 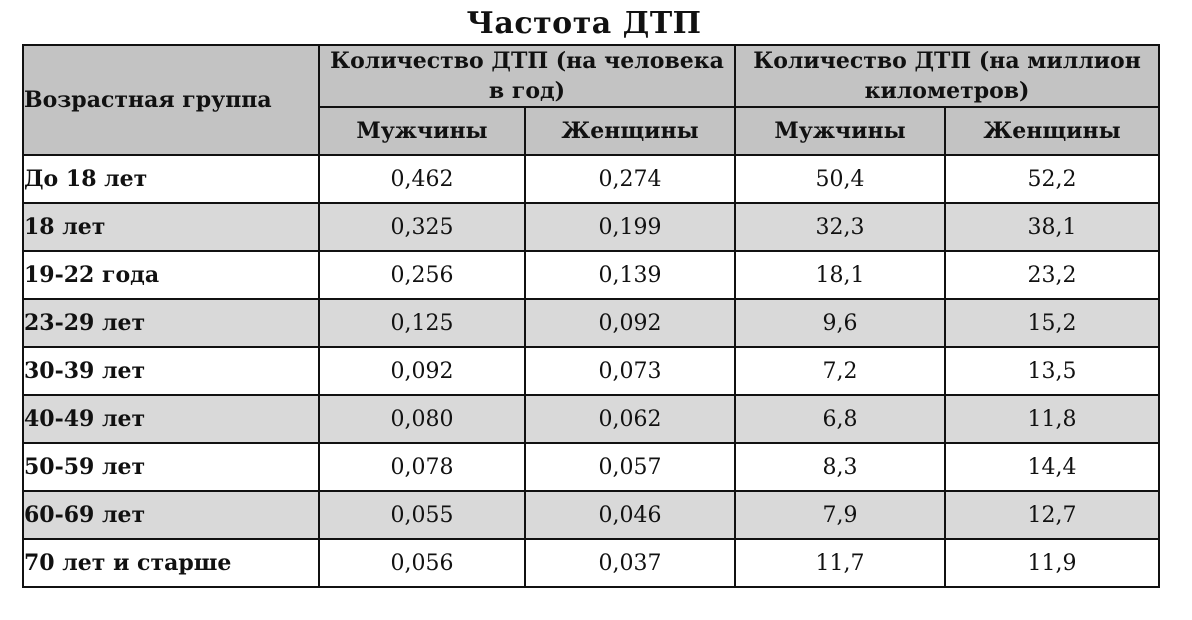 I want to click on age-cell: 19-22 года, so click(x=171, y=275).